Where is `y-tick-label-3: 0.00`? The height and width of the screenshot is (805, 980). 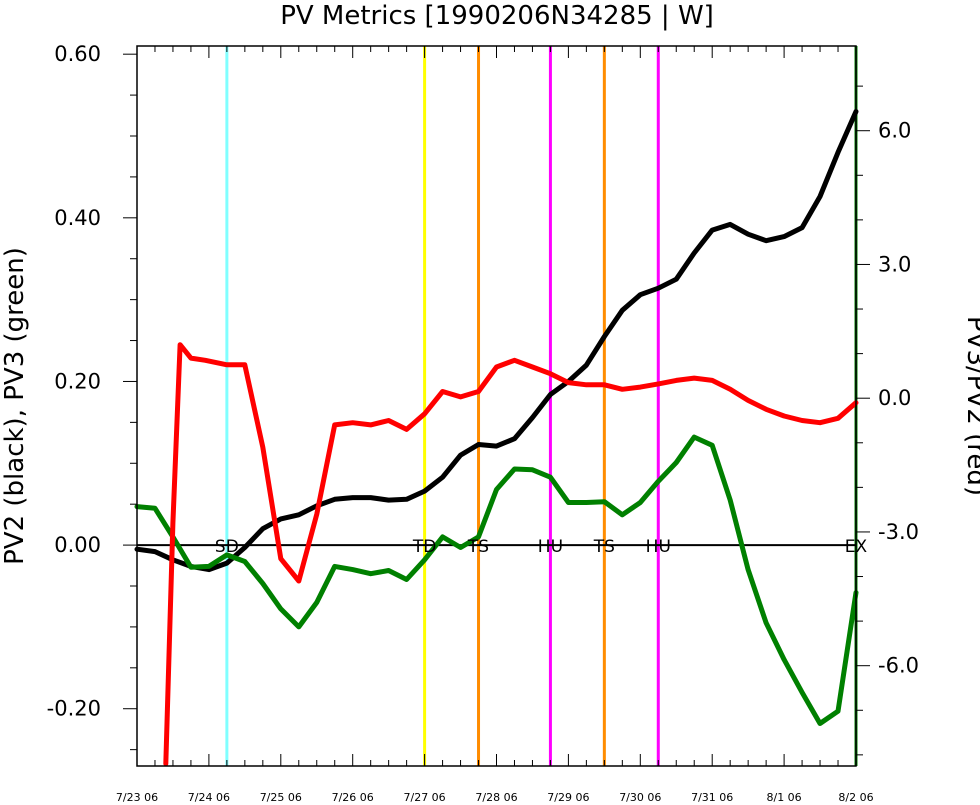 y-tick-label-3: 0.00 is located at coordinates (77, 545).